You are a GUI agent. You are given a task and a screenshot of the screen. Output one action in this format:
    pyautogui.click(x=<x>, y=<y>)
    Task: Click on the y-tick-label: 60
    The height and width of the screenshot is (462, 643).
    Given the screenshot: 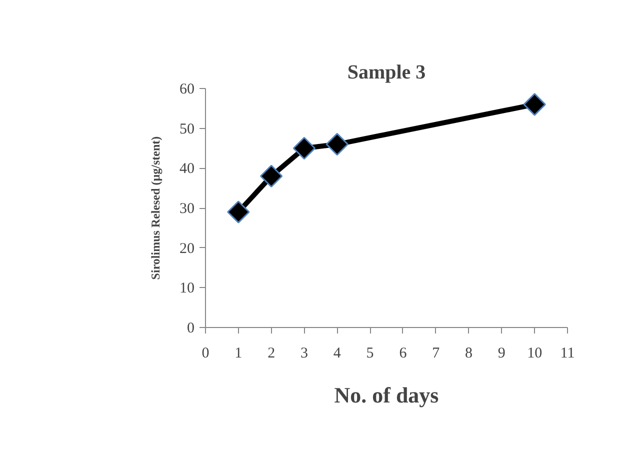 What is the action you would take?
    pyautogui.click(x=187, y=90)
    